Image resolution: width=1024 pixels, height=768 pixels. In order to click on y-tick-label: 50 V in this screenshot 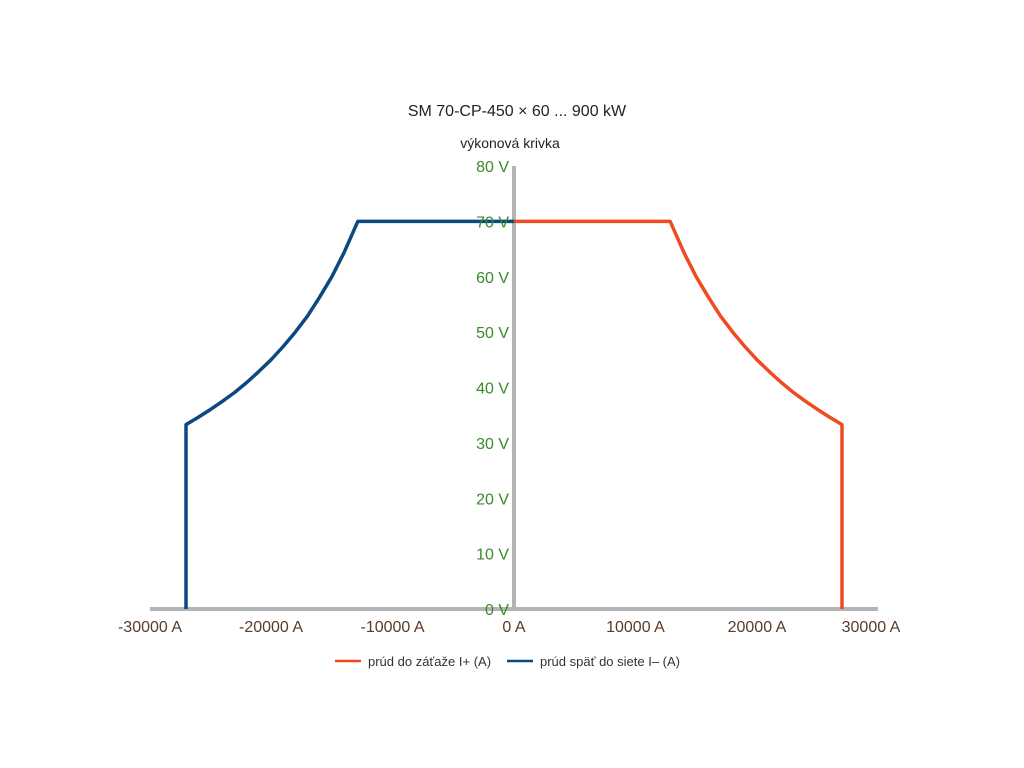, I will do `click(492, 333)`.